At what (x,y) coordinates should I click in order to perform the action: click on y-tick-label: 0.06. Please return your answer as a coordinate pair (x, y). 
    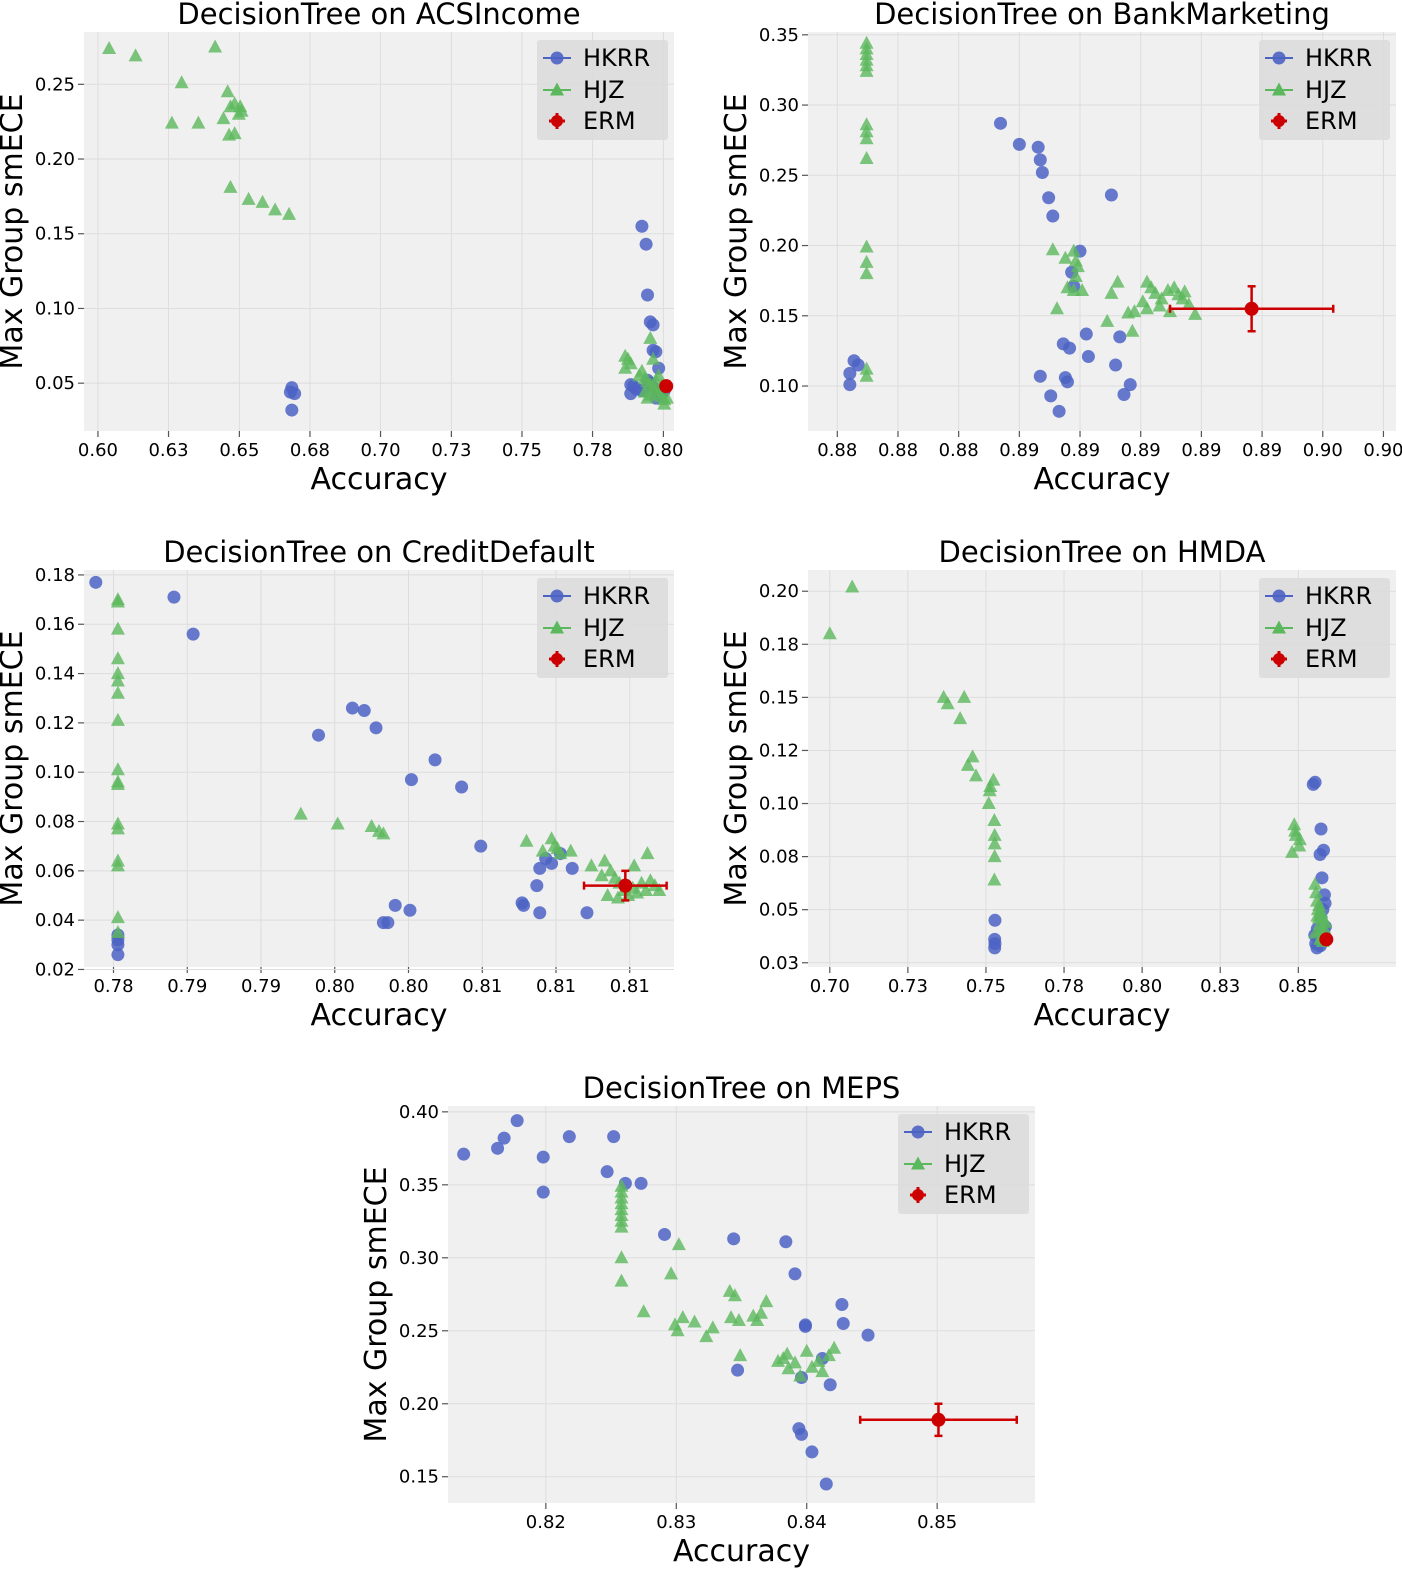
    Looking at the image, I should click on (55, 871).